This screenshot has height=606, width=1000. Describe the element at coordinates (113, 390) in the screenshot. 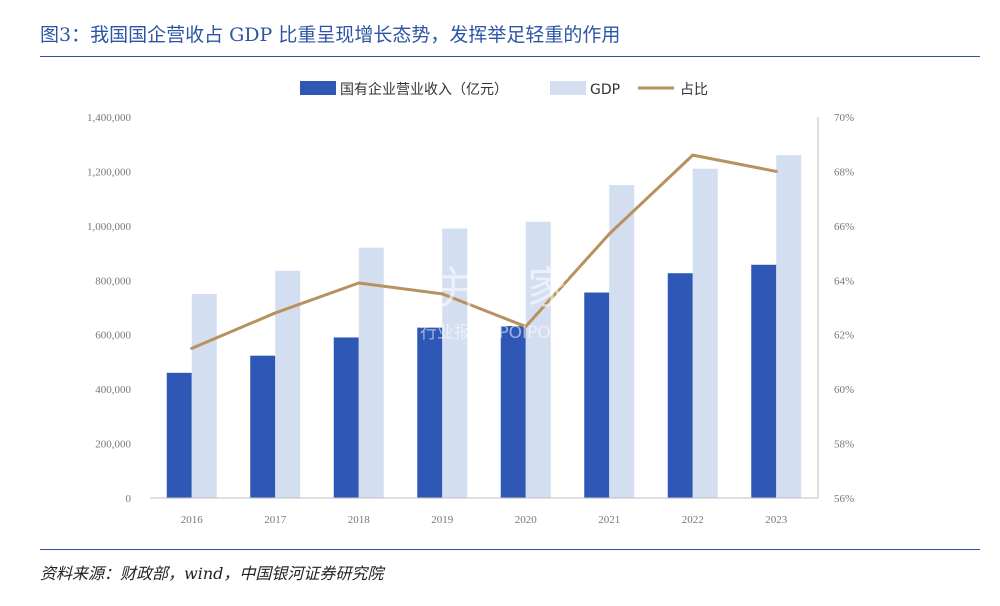

I see `y-left-tick-label: 400,000` at that location.